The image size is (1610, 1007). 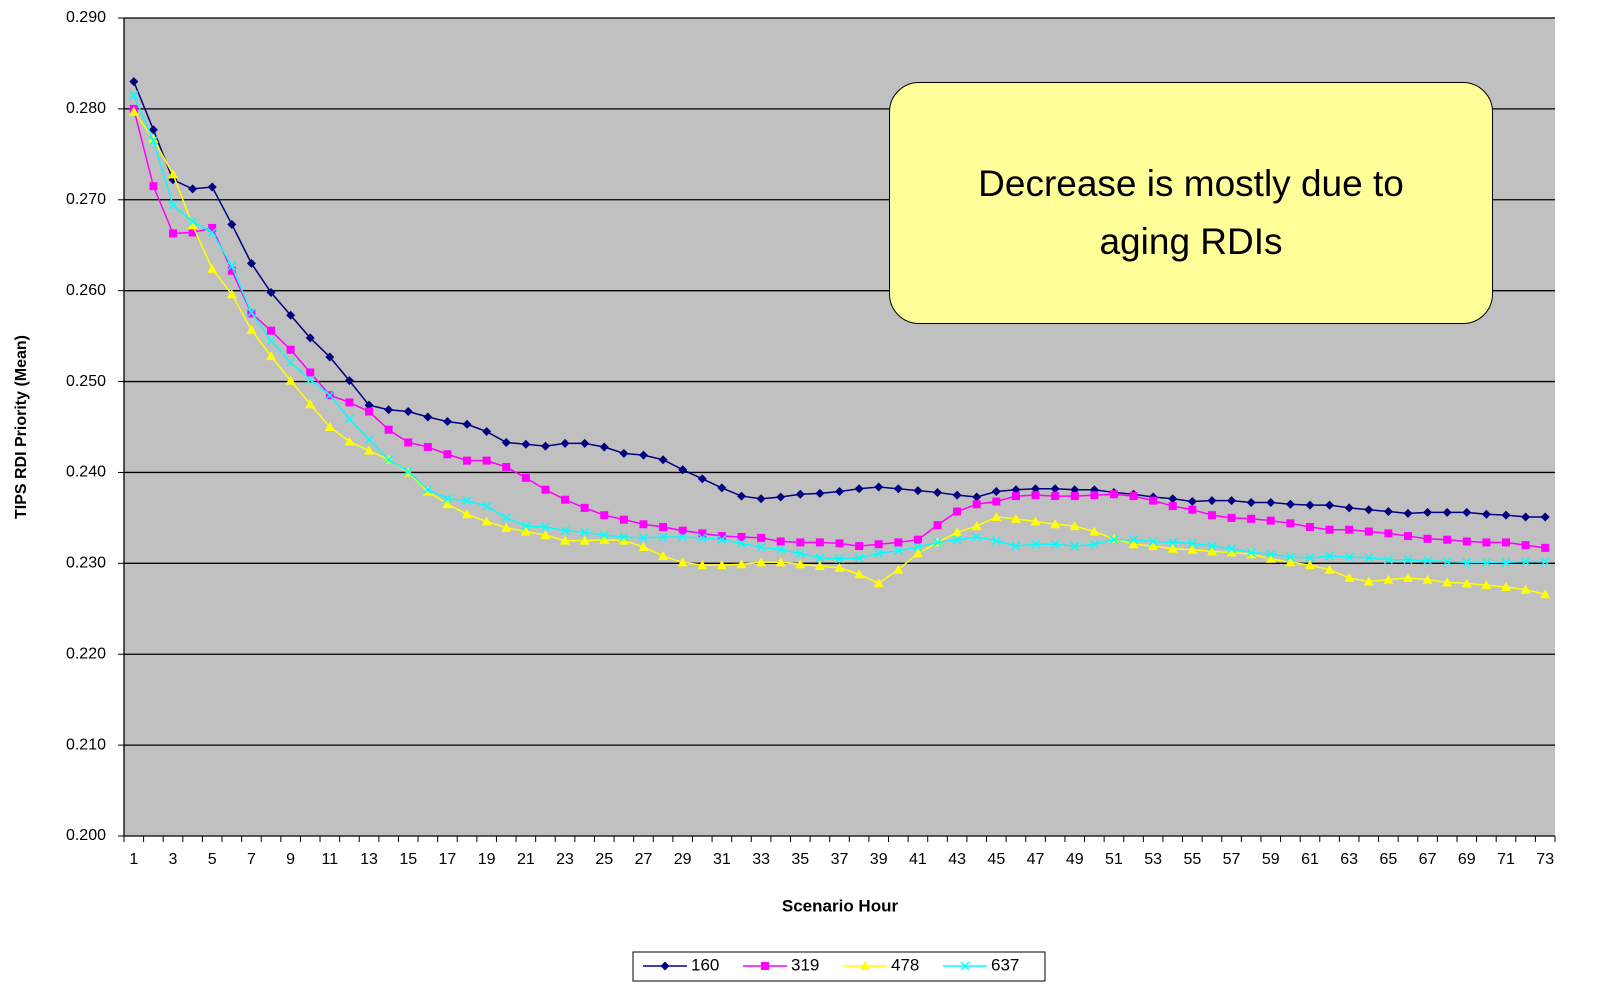 I want to click on x-tick-label: 53, so click(x=1153, y=859).